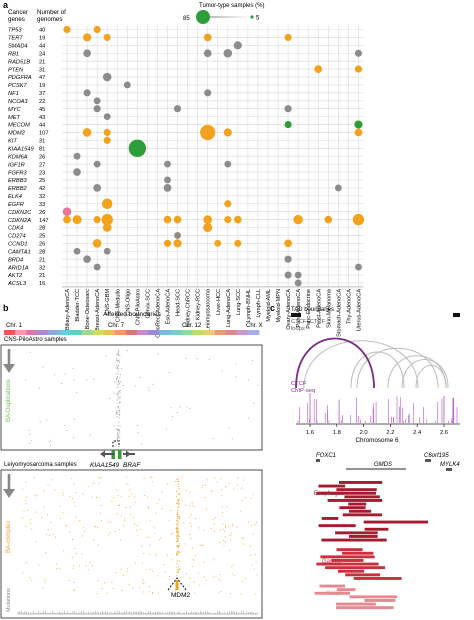 Image resolution: width=474 pixels, height=620 pixels. I want to click on genome-count: 31, so click(42, 70).